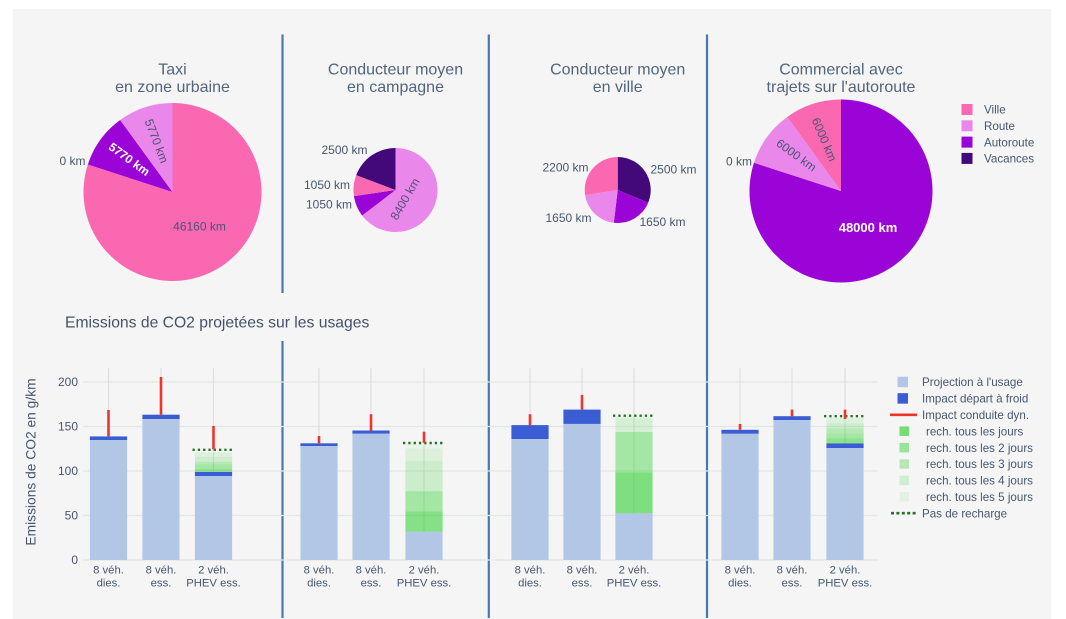 This screenshot has height=619, width=1066. Describe the element at coordinates (618, 87) in the screenshot. I see `svg-text: en ville` at that location.